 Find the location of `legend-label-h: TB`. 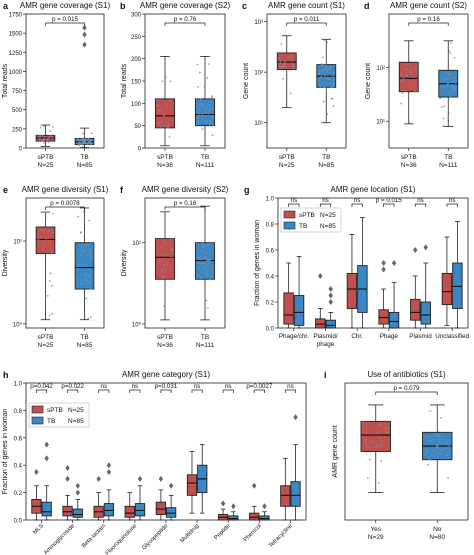

legend-label-h: TB is located at coordinates (51, 421).